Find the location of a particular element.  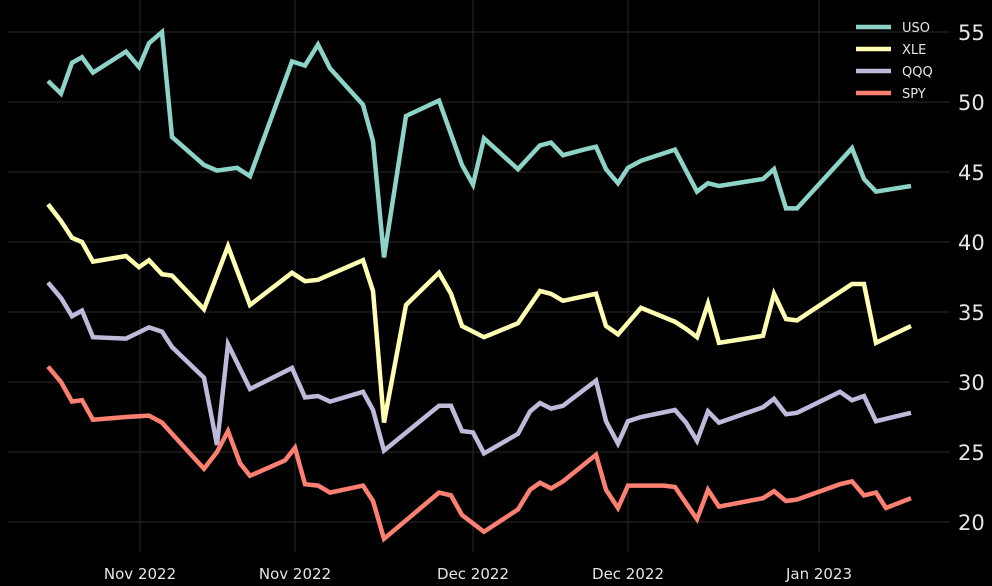

y-tick-label: 30 is located at coordinates (971, 383).